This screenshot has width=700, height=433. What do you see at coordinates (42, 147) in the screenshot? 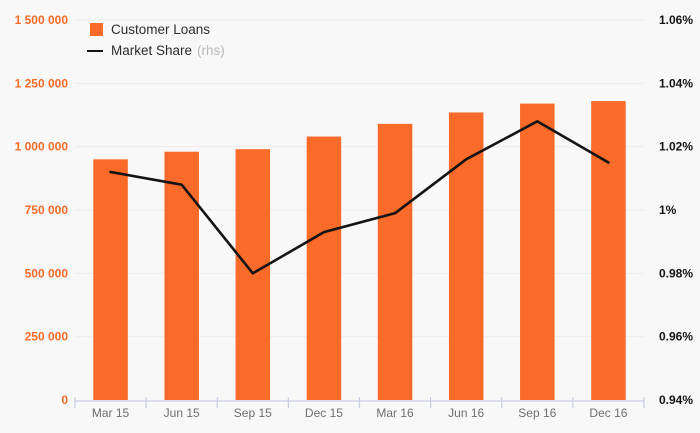
I see `y-axis-left-tick-label: 1 000 000` at bounding box center [42, 147].